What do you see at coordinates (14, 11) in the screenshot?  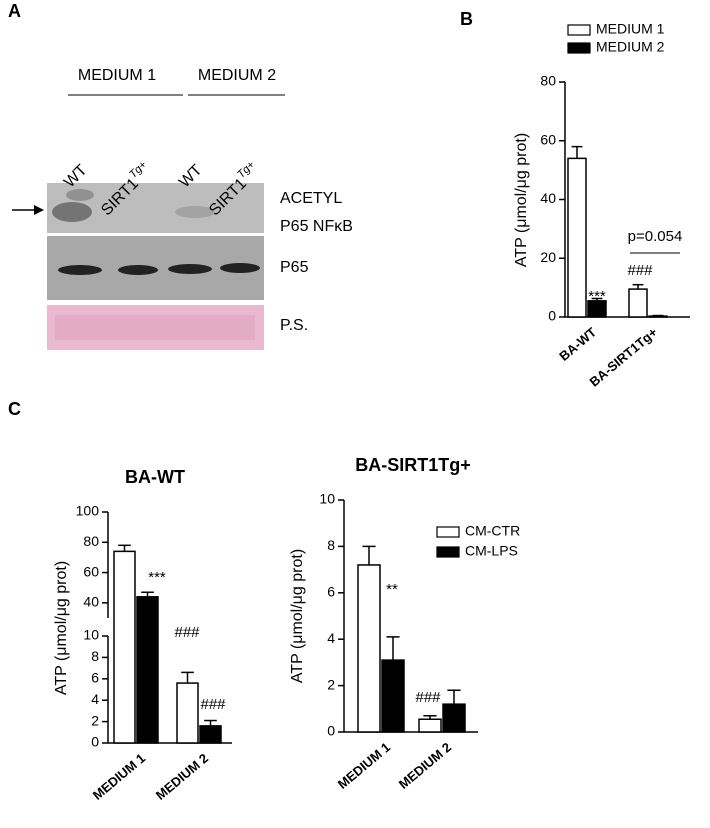 I see `panel-label: A` at bounding box center [14, 11].